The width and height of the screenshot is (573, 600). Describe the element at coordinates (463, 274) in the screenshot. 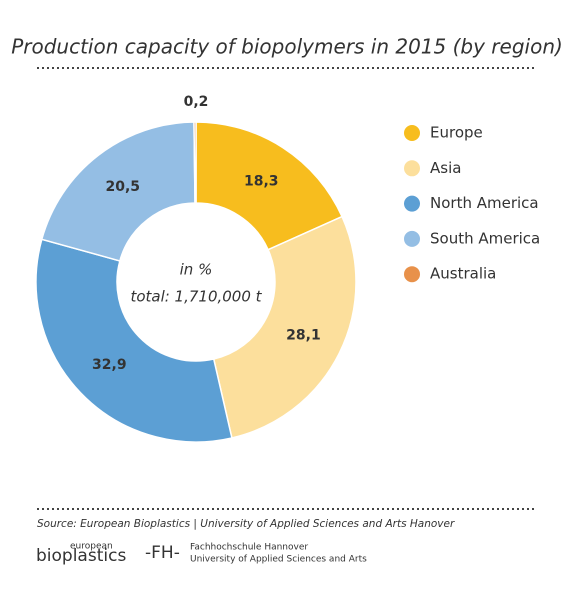

I see `legend-label: Australia` at that location.